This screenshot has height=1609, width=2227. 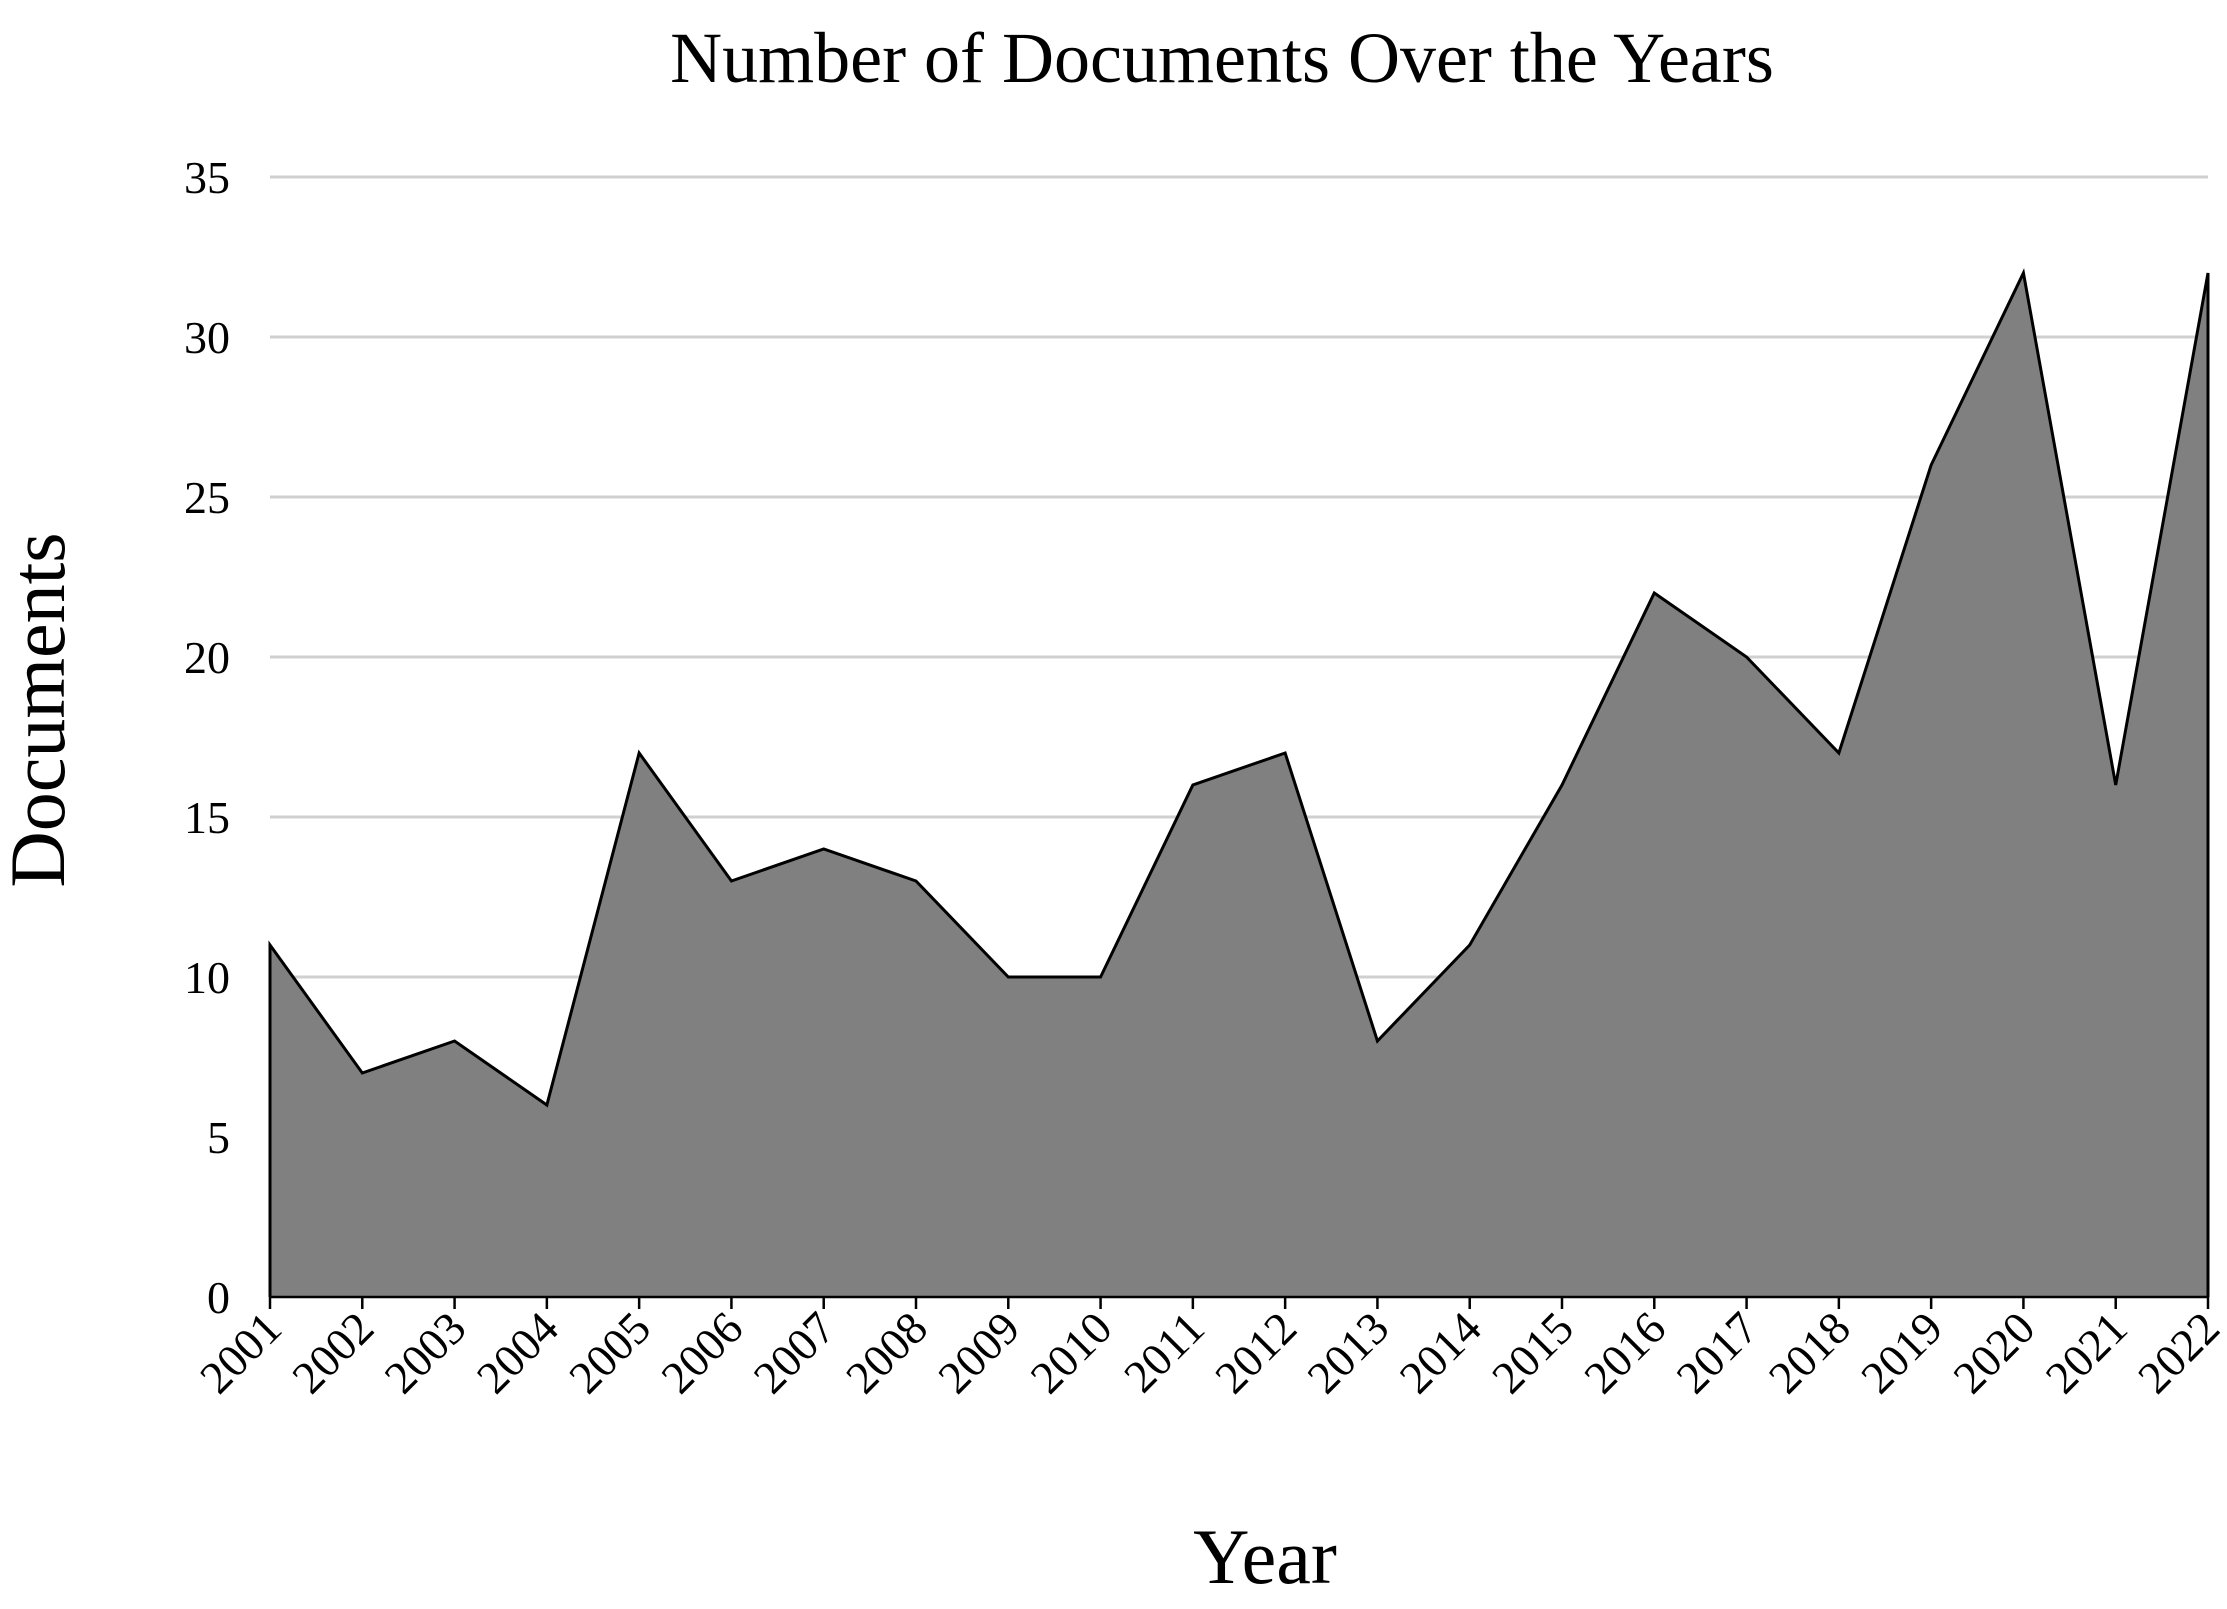 What do you see at coordinates (1071, 1352) in the screenshot?
I see `x-tick-label: 2010` at bounding box center [1071, 1352].